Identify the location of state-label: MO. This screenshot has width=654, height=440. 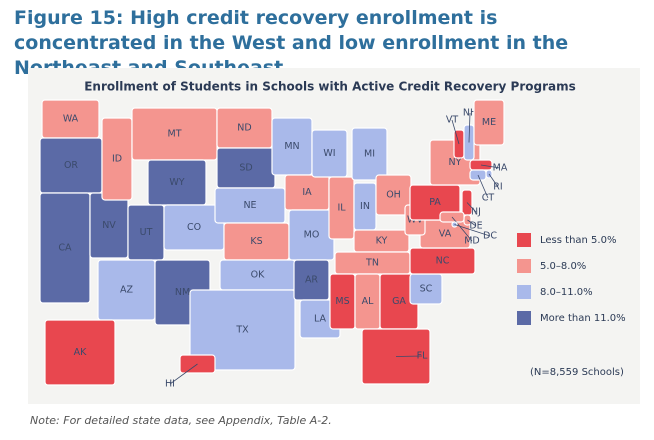
(312, 235).